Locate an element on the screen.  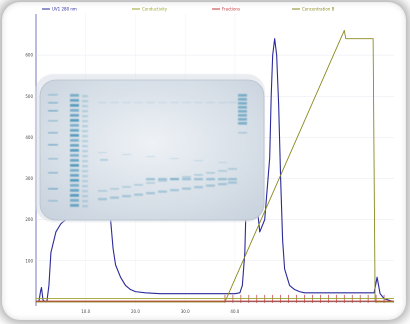
y-tick-label: 300 is located at coordinates (29, 178).